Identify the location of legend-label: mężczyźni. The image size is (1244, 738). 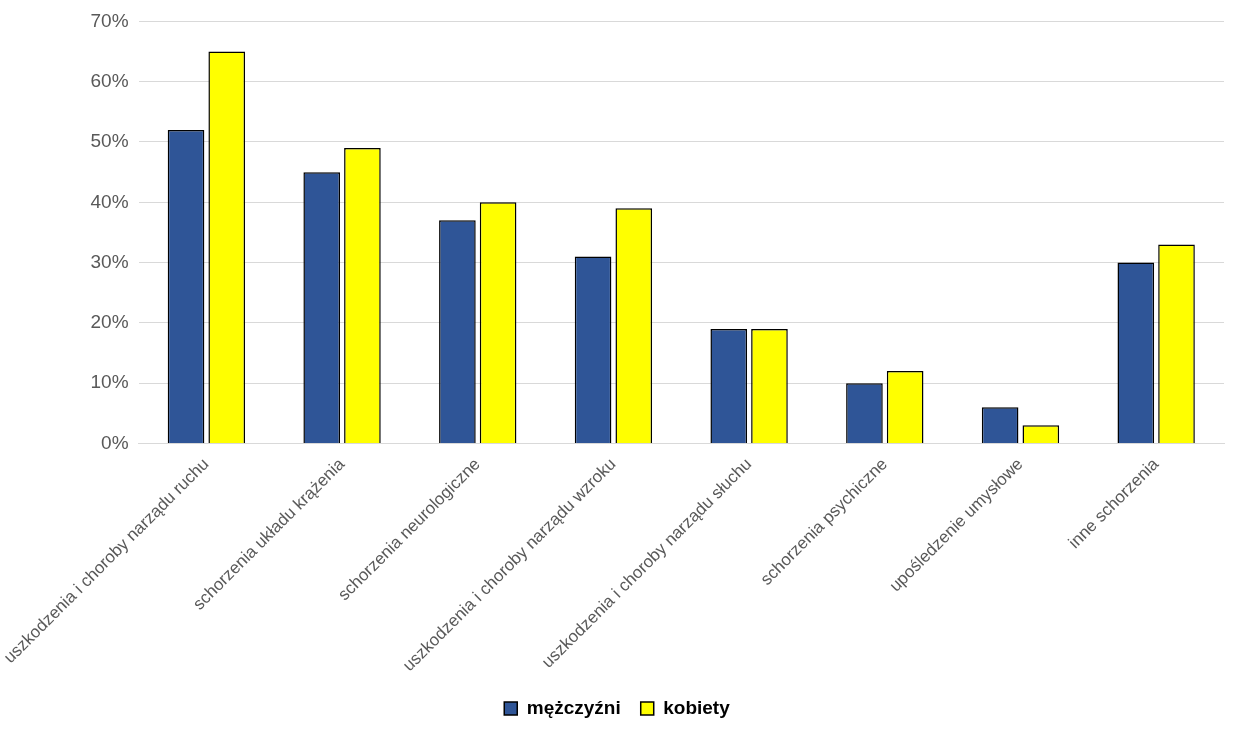
(573, 707).